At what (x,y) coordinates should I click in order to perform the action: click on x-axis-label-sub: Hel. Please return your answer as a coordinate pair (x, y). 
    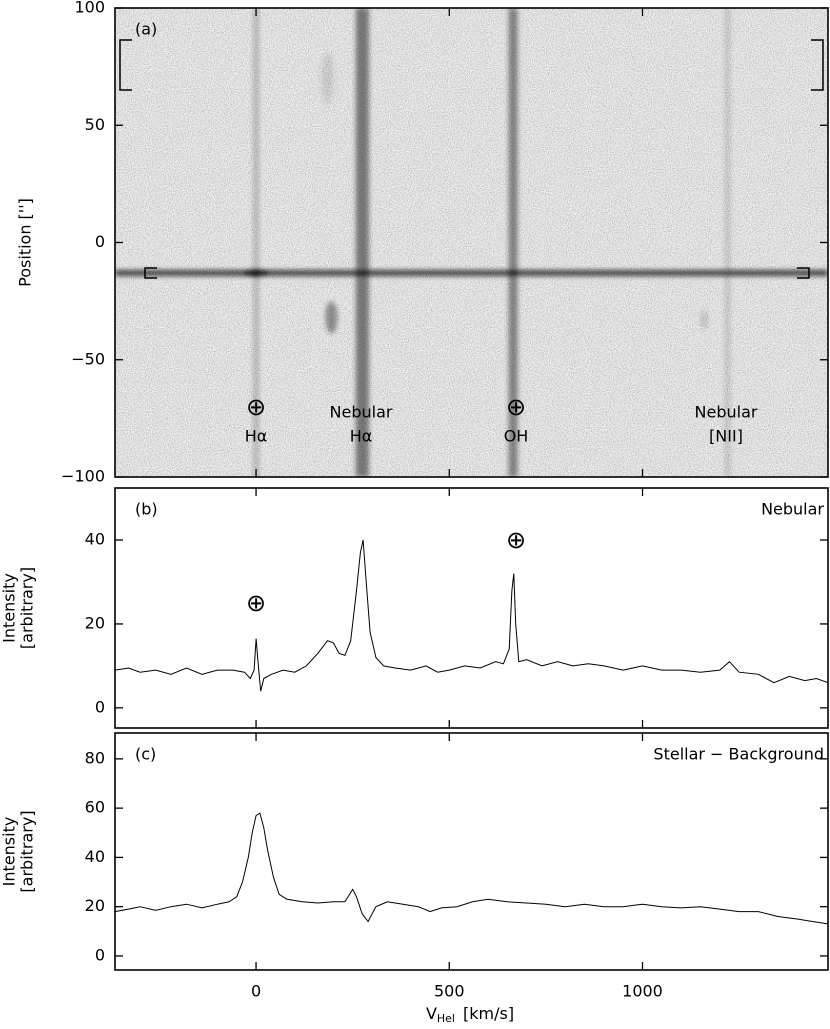
    Looking at the image, I should click on (446, 1018).